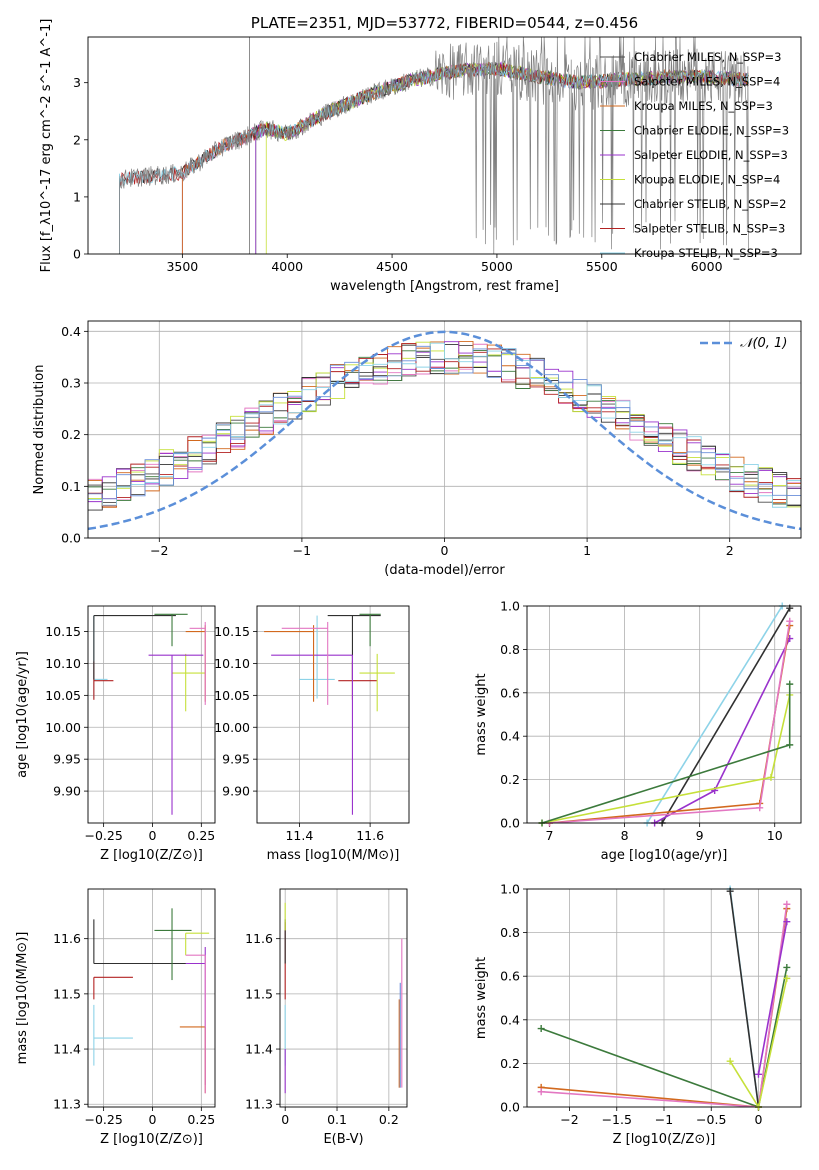  Describe the element at coordinates (236, 759) in the screenshot. I see `y-tick-label: 9.95` at that location.